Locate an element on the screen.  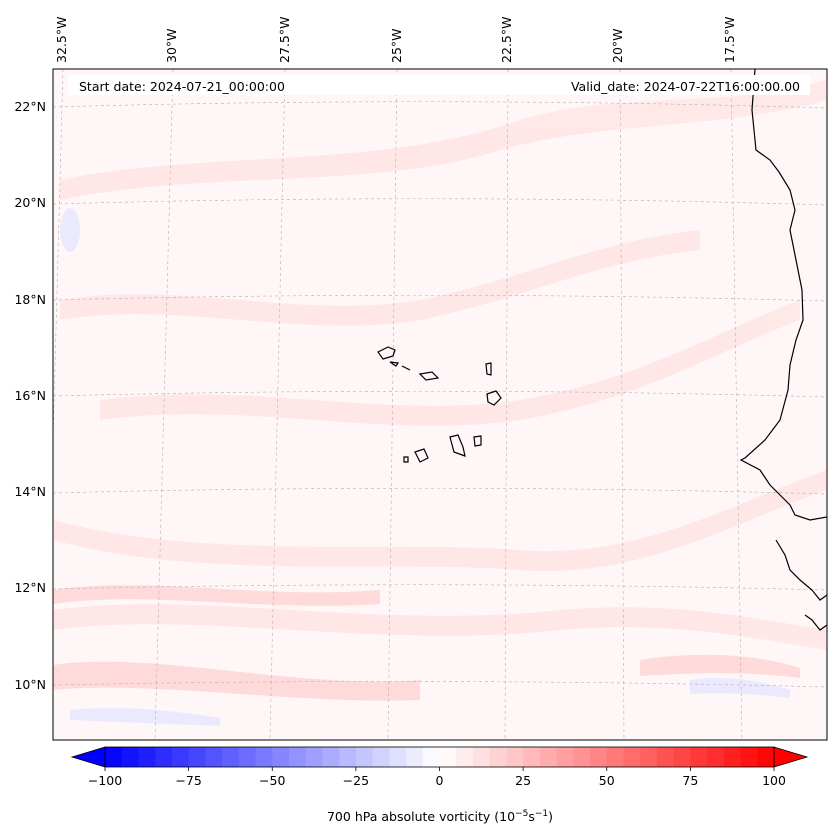
colorbar-tick-label: −25 is located at coordinates (356, 780).